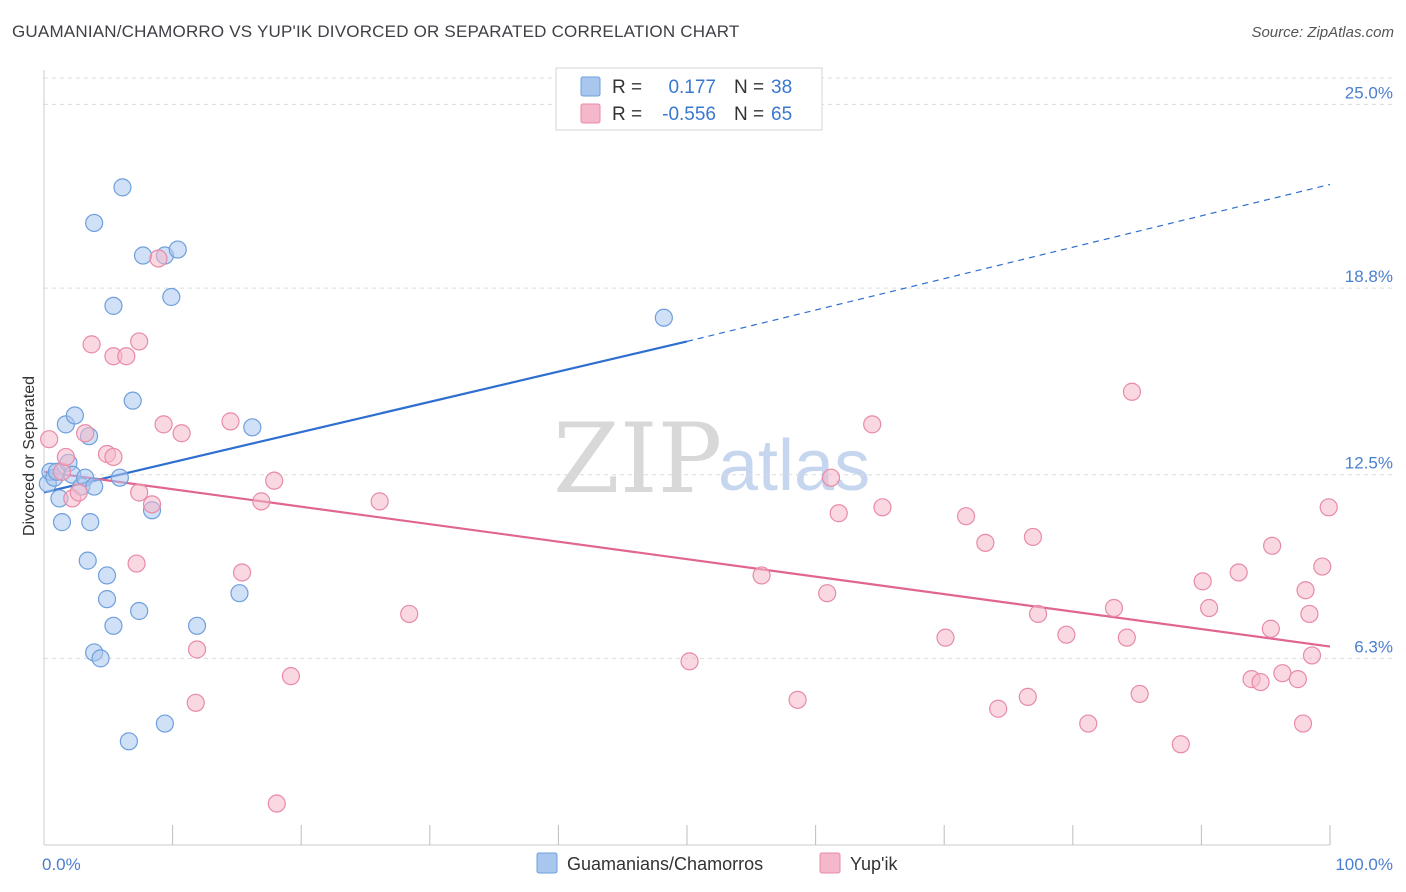  Describe the element at coordinates (590, 86) in the screenshot. I see `legend-swatch-blue` at that location.